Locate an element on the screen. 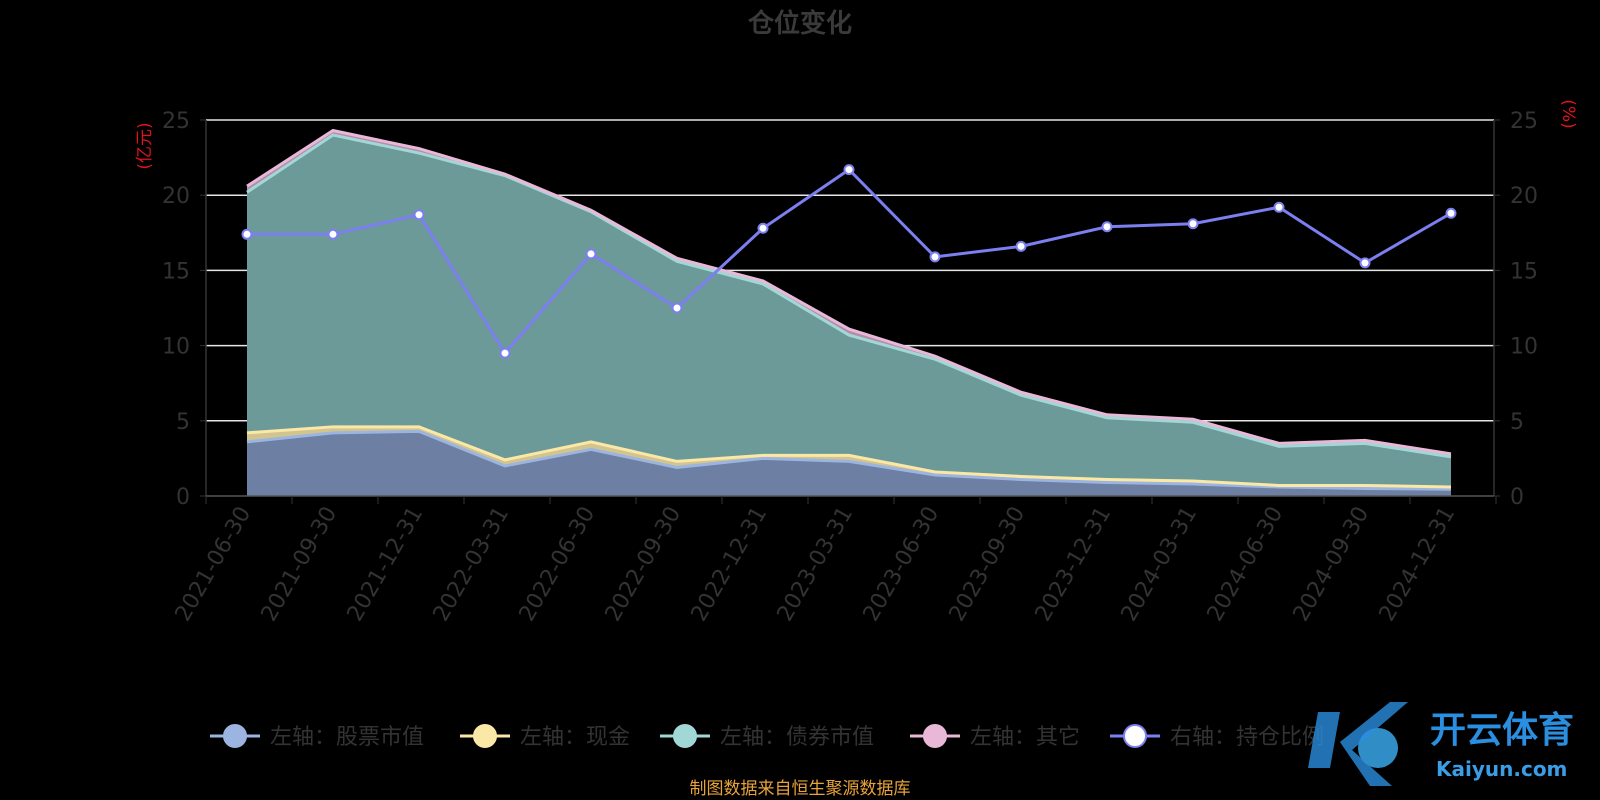  legend-item: 右轴：持仓比例 is located at coordinates (1217, 737).